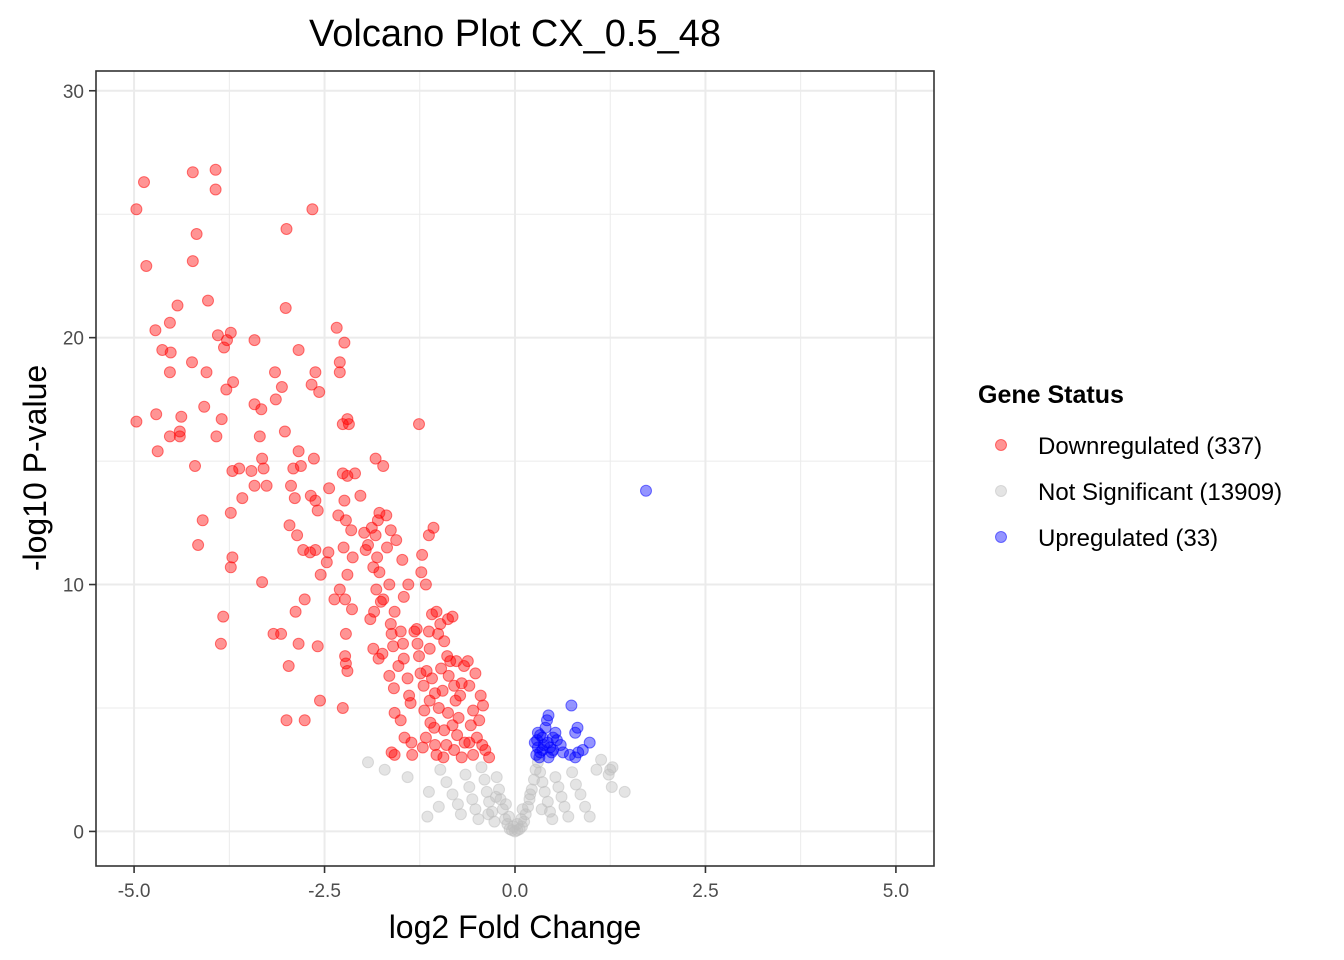 This screenshot has height=960, width=1344. I want to click on x-tick-label: 2.5, so click(705, 891).